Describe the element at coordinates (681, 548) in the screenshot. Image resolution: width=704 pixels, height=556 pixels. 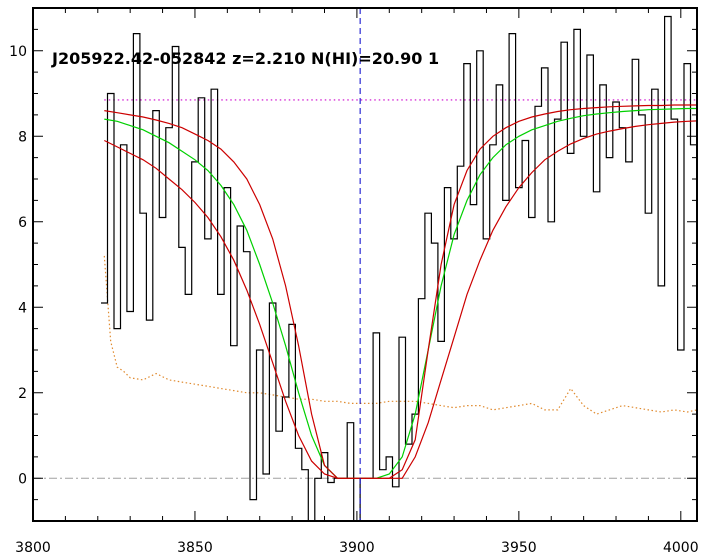
I see `x-tick-label: 4000` at that location.